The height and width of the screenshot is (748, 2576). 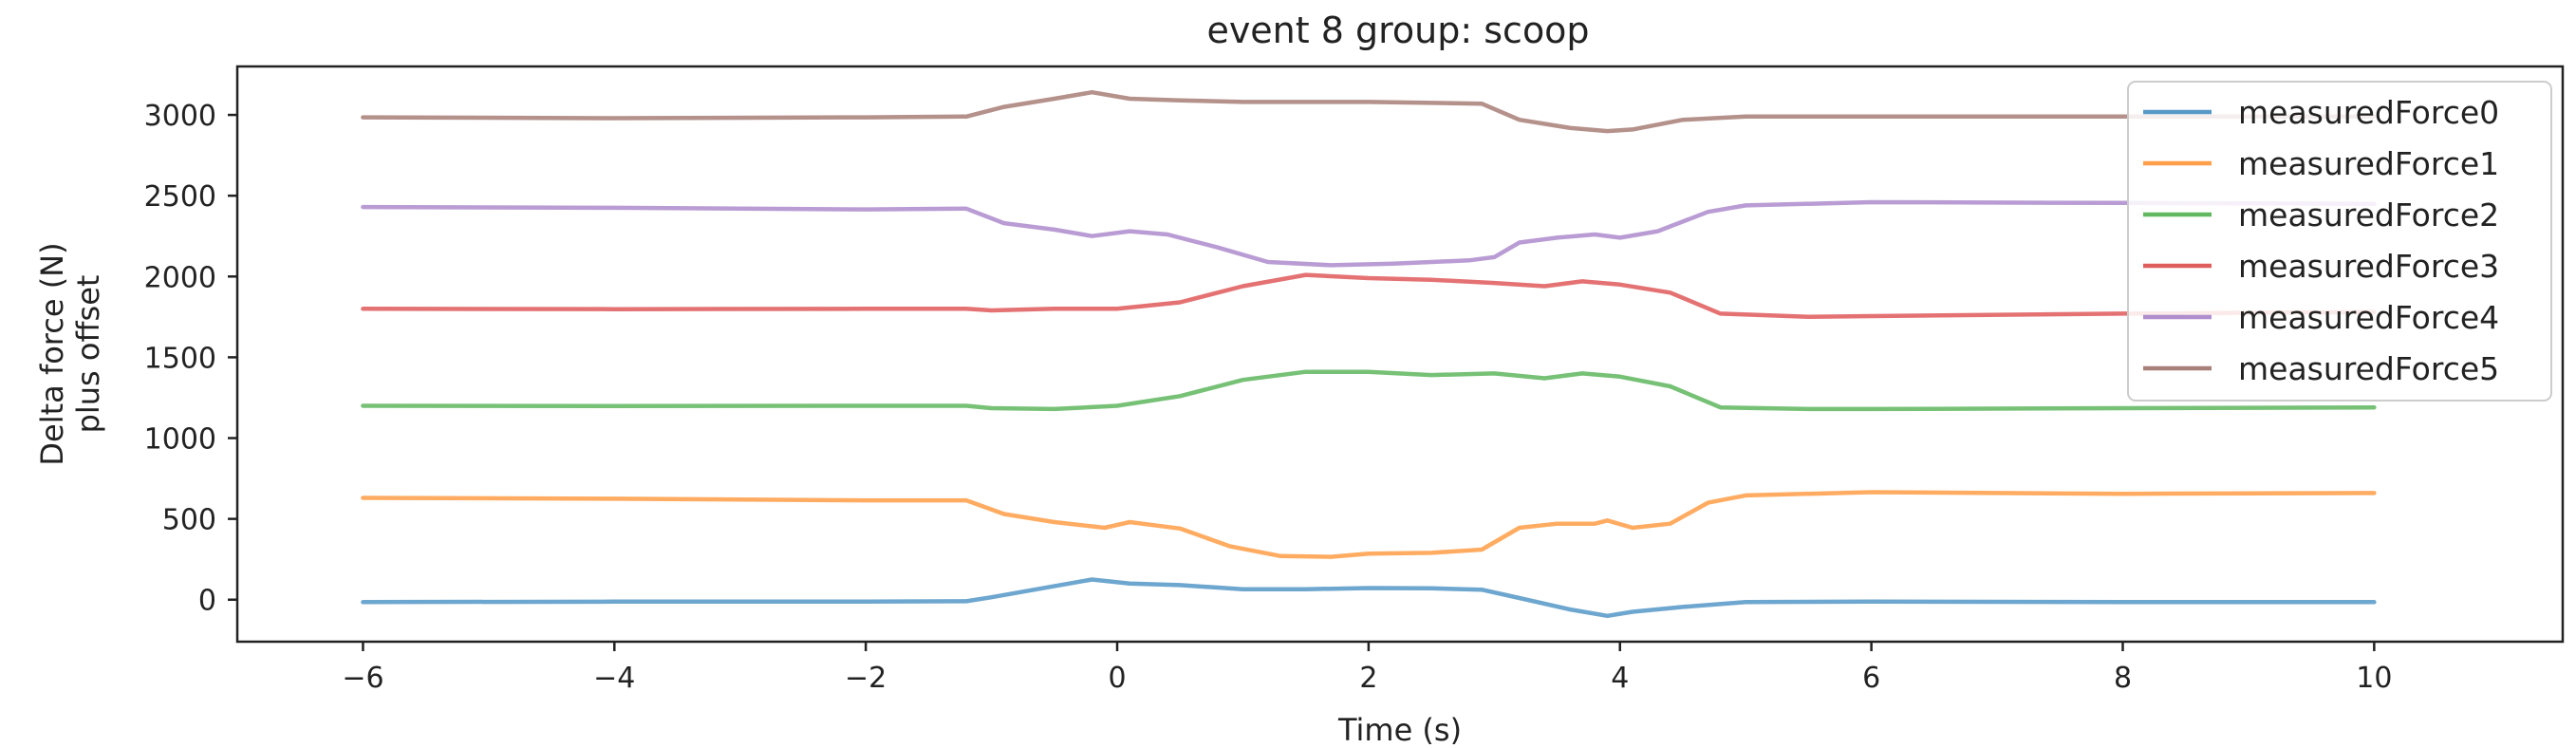 I want to click on x-axis: −6 −4 −2 0 2 4 6 8 10, so click(x=1367, y=668).